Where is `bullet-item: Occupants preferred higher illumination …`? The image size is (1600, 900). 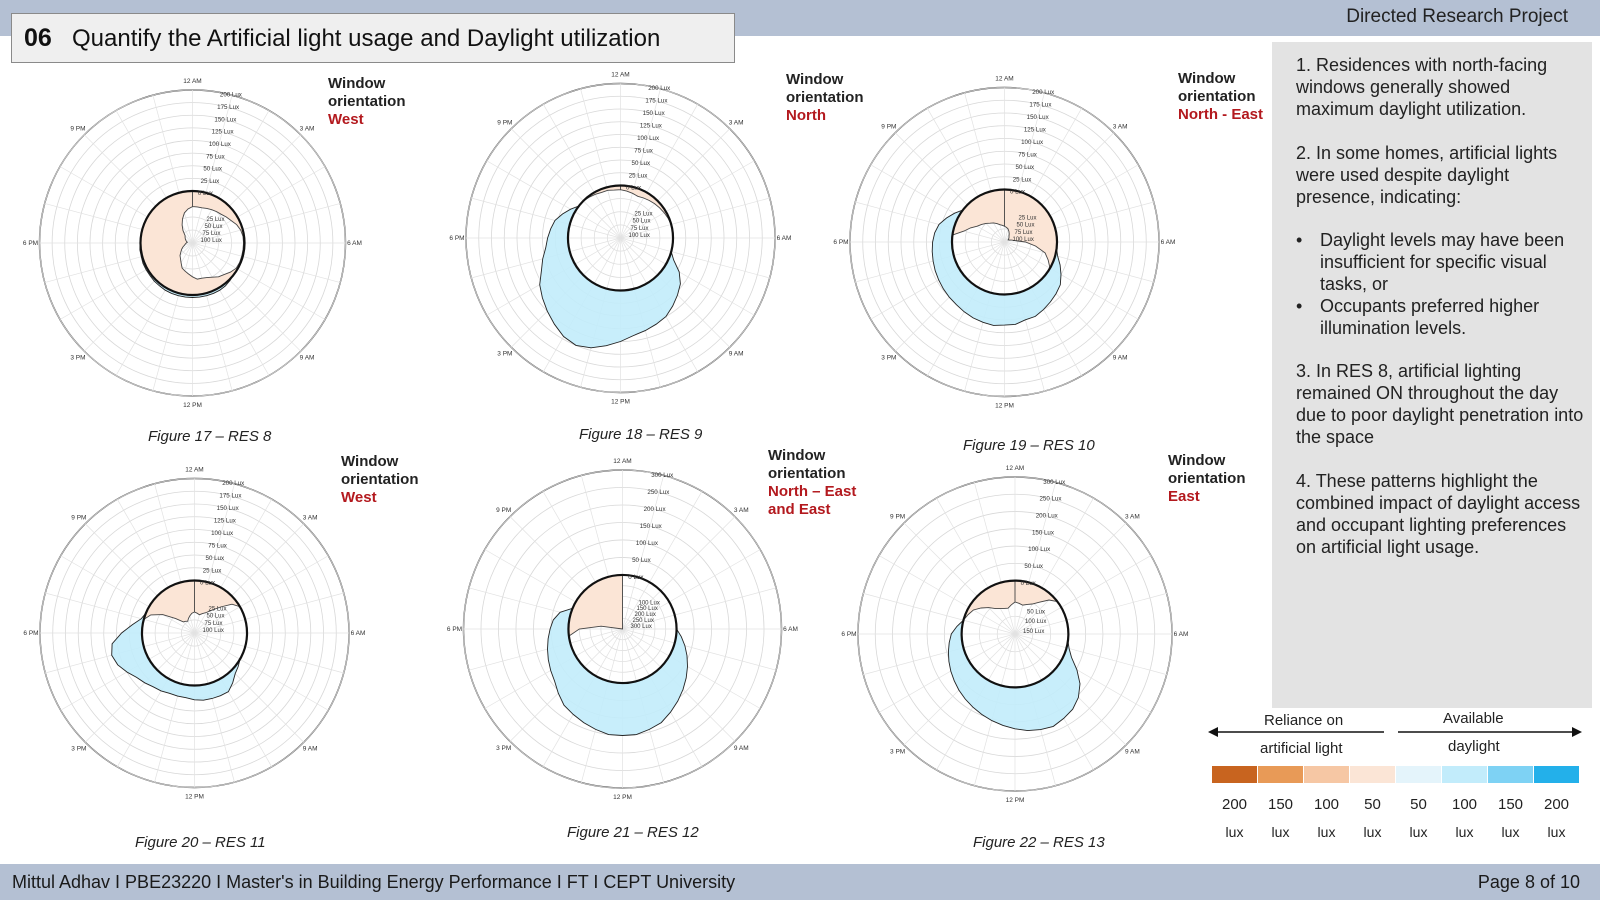 bullet-item: Occupants preferred higher illumination … is located at coordinates (1441, 317).